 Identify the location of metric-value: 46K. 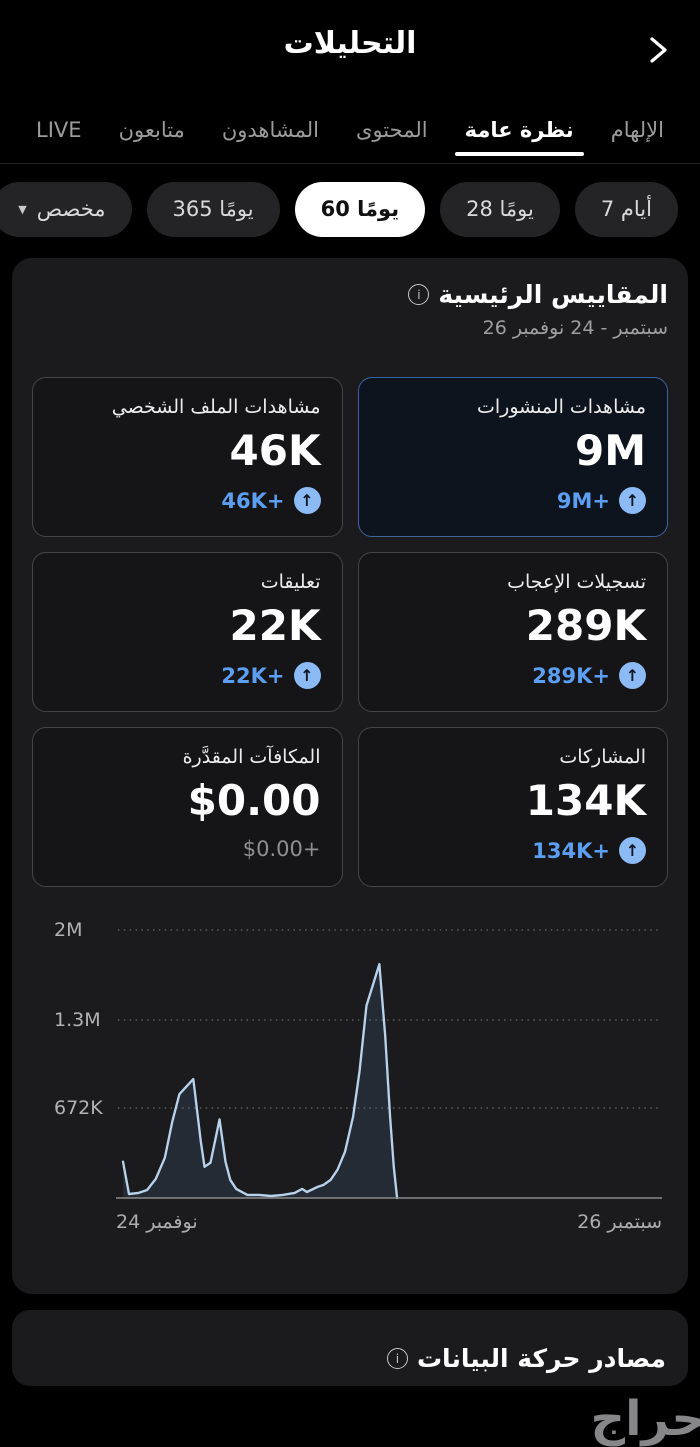
(187, 451).